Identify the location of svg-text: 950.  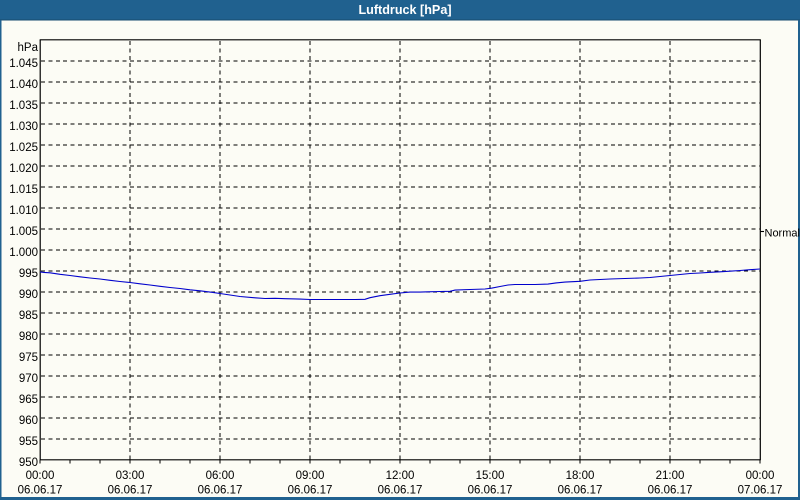
(28, 463).